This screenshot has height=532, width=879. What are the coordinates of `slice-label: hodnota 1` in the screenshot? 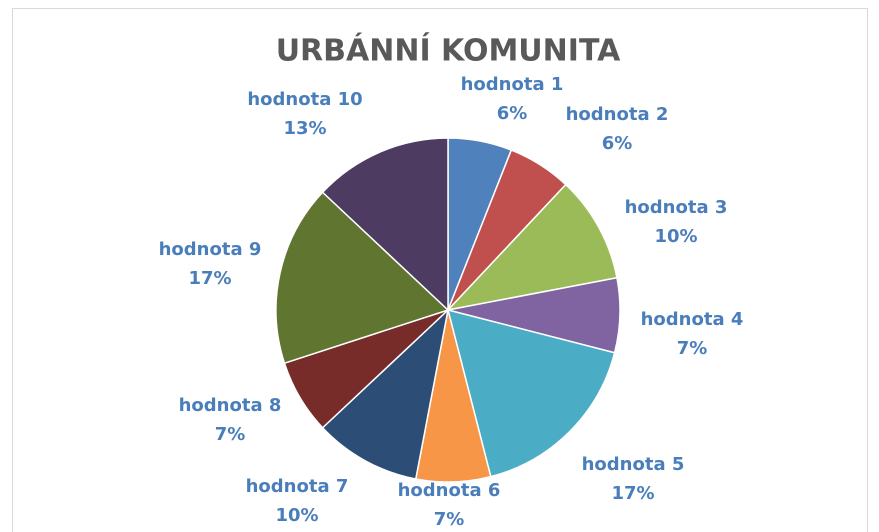 It's located at (512, 84).